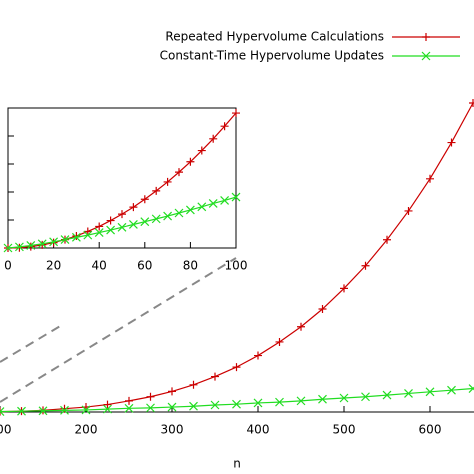 Image resolution: width=474 pixels, height=474 pixels. What do you see at coordinates (122, 178) in the screenshot?
I see `inset-frame` at bounding box center [122, 178].